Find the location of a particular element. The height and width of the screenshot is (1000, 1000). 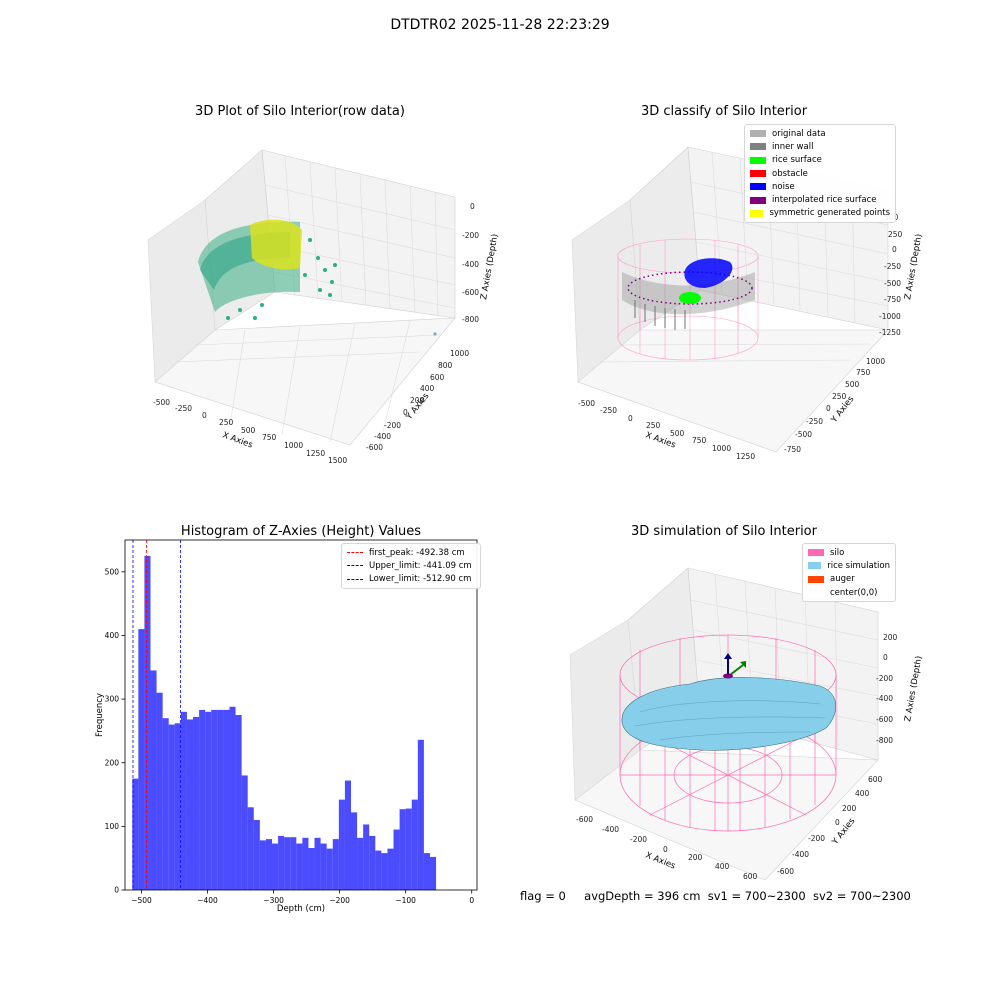

classify-y-tick: 500 is located at coordinates (852, 384).